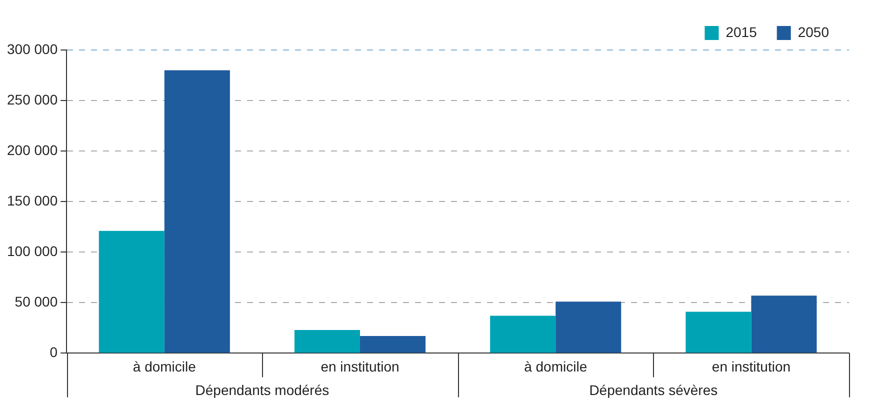 The height and width of the screenshot is (410, 869). I want to click on y-tick-label: 0, so click(54, 352).